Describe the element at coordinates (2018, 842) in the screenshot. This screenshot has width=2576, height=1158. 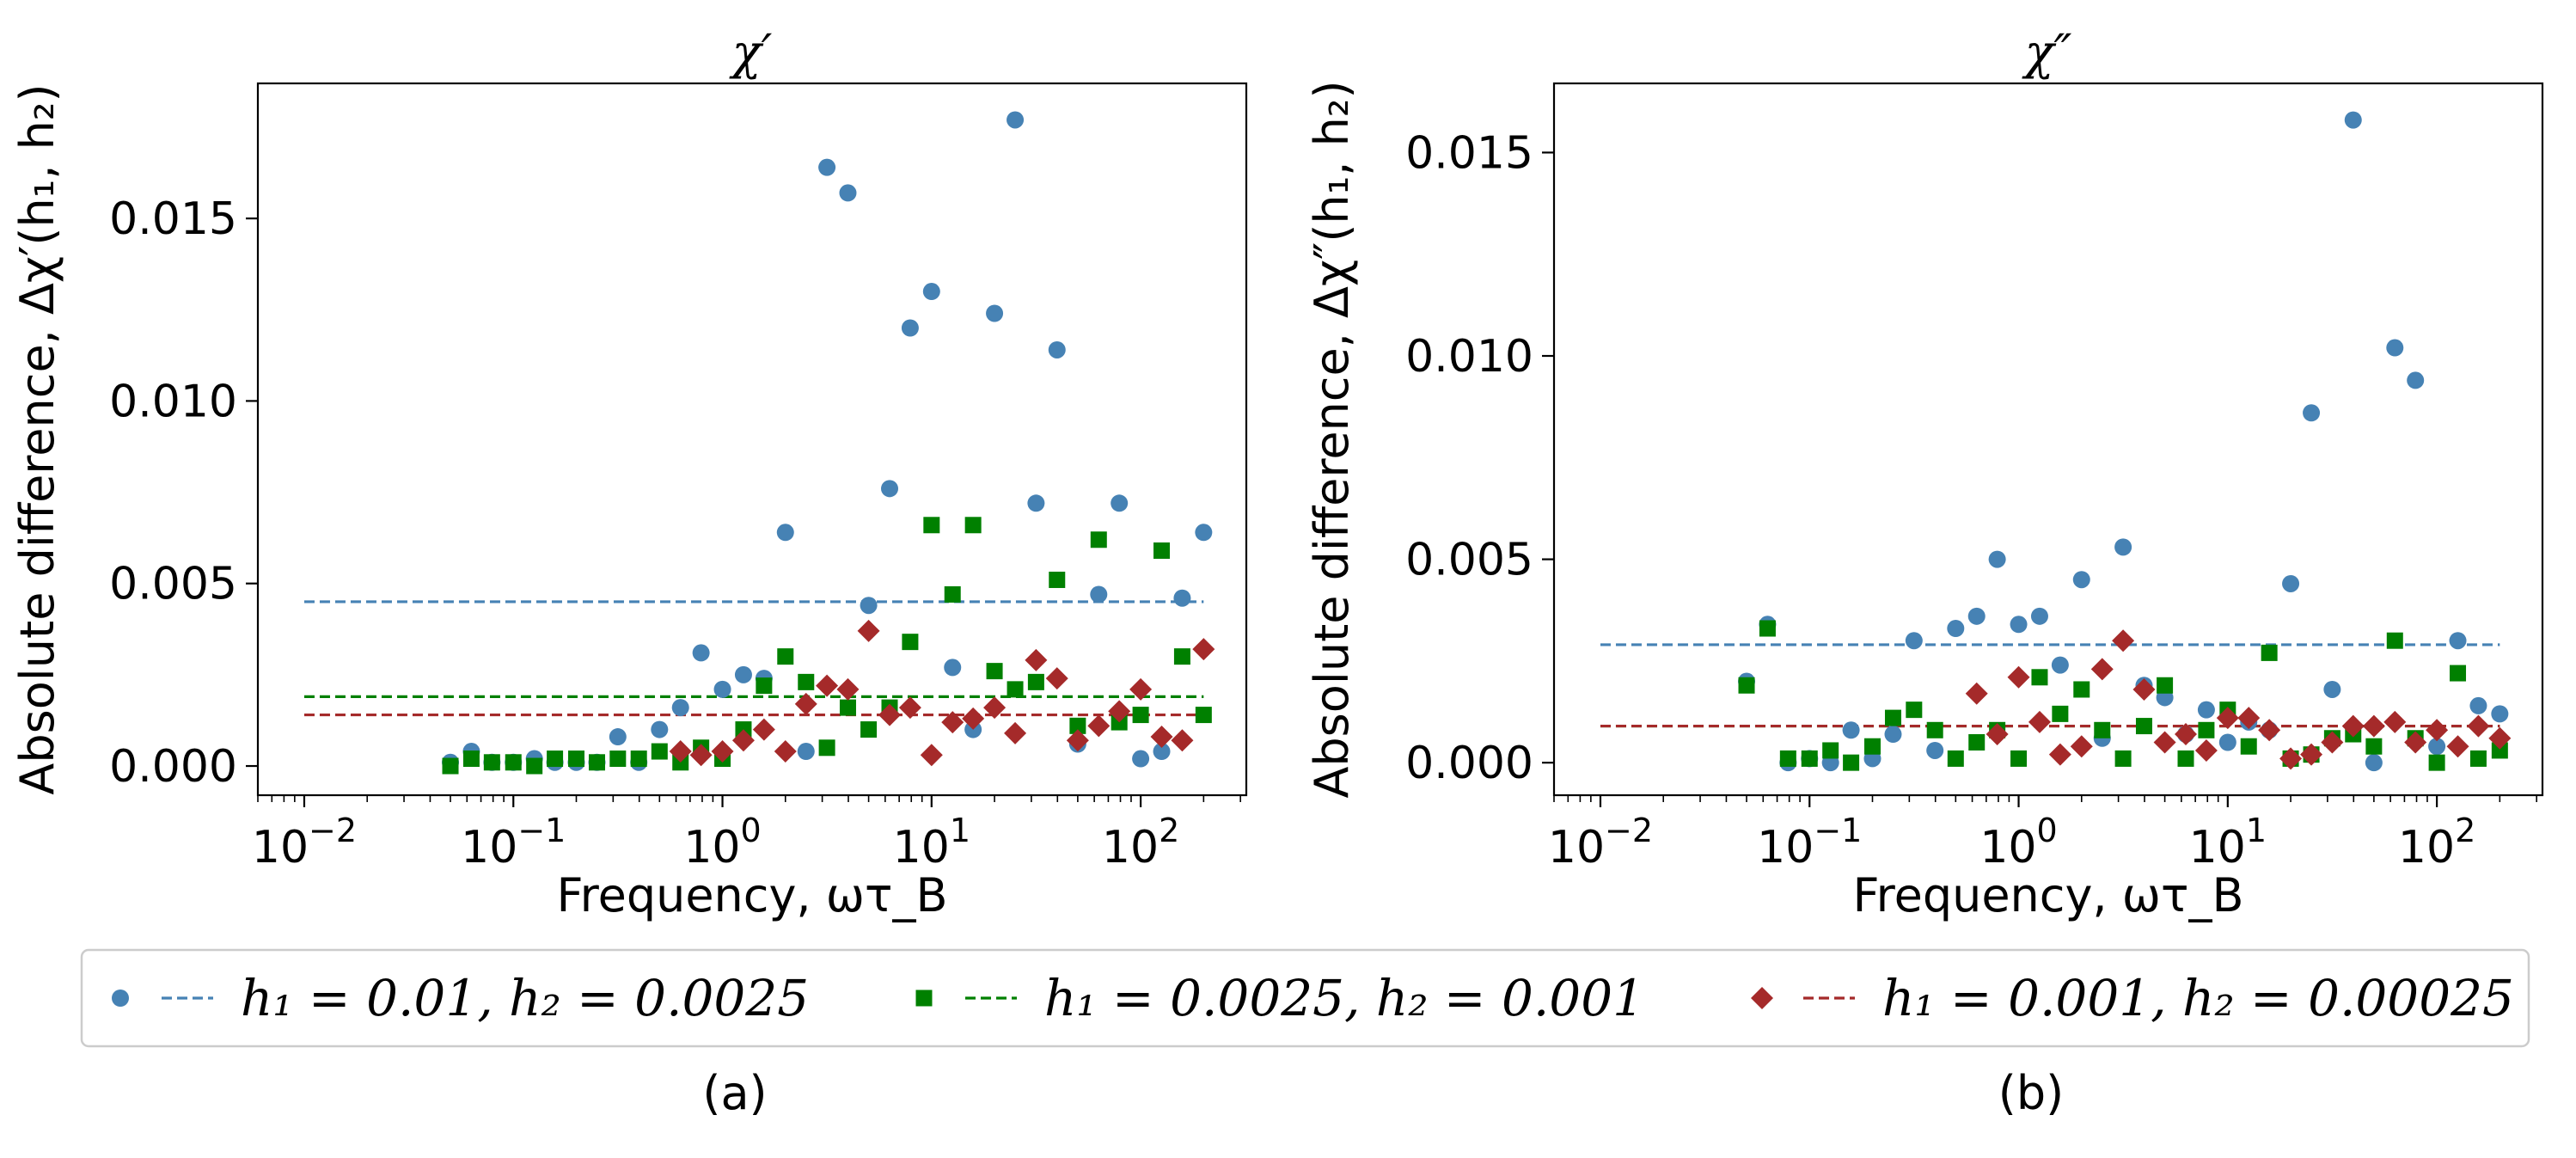
I see `xtick-label-b-2: 10⁰` at that location.